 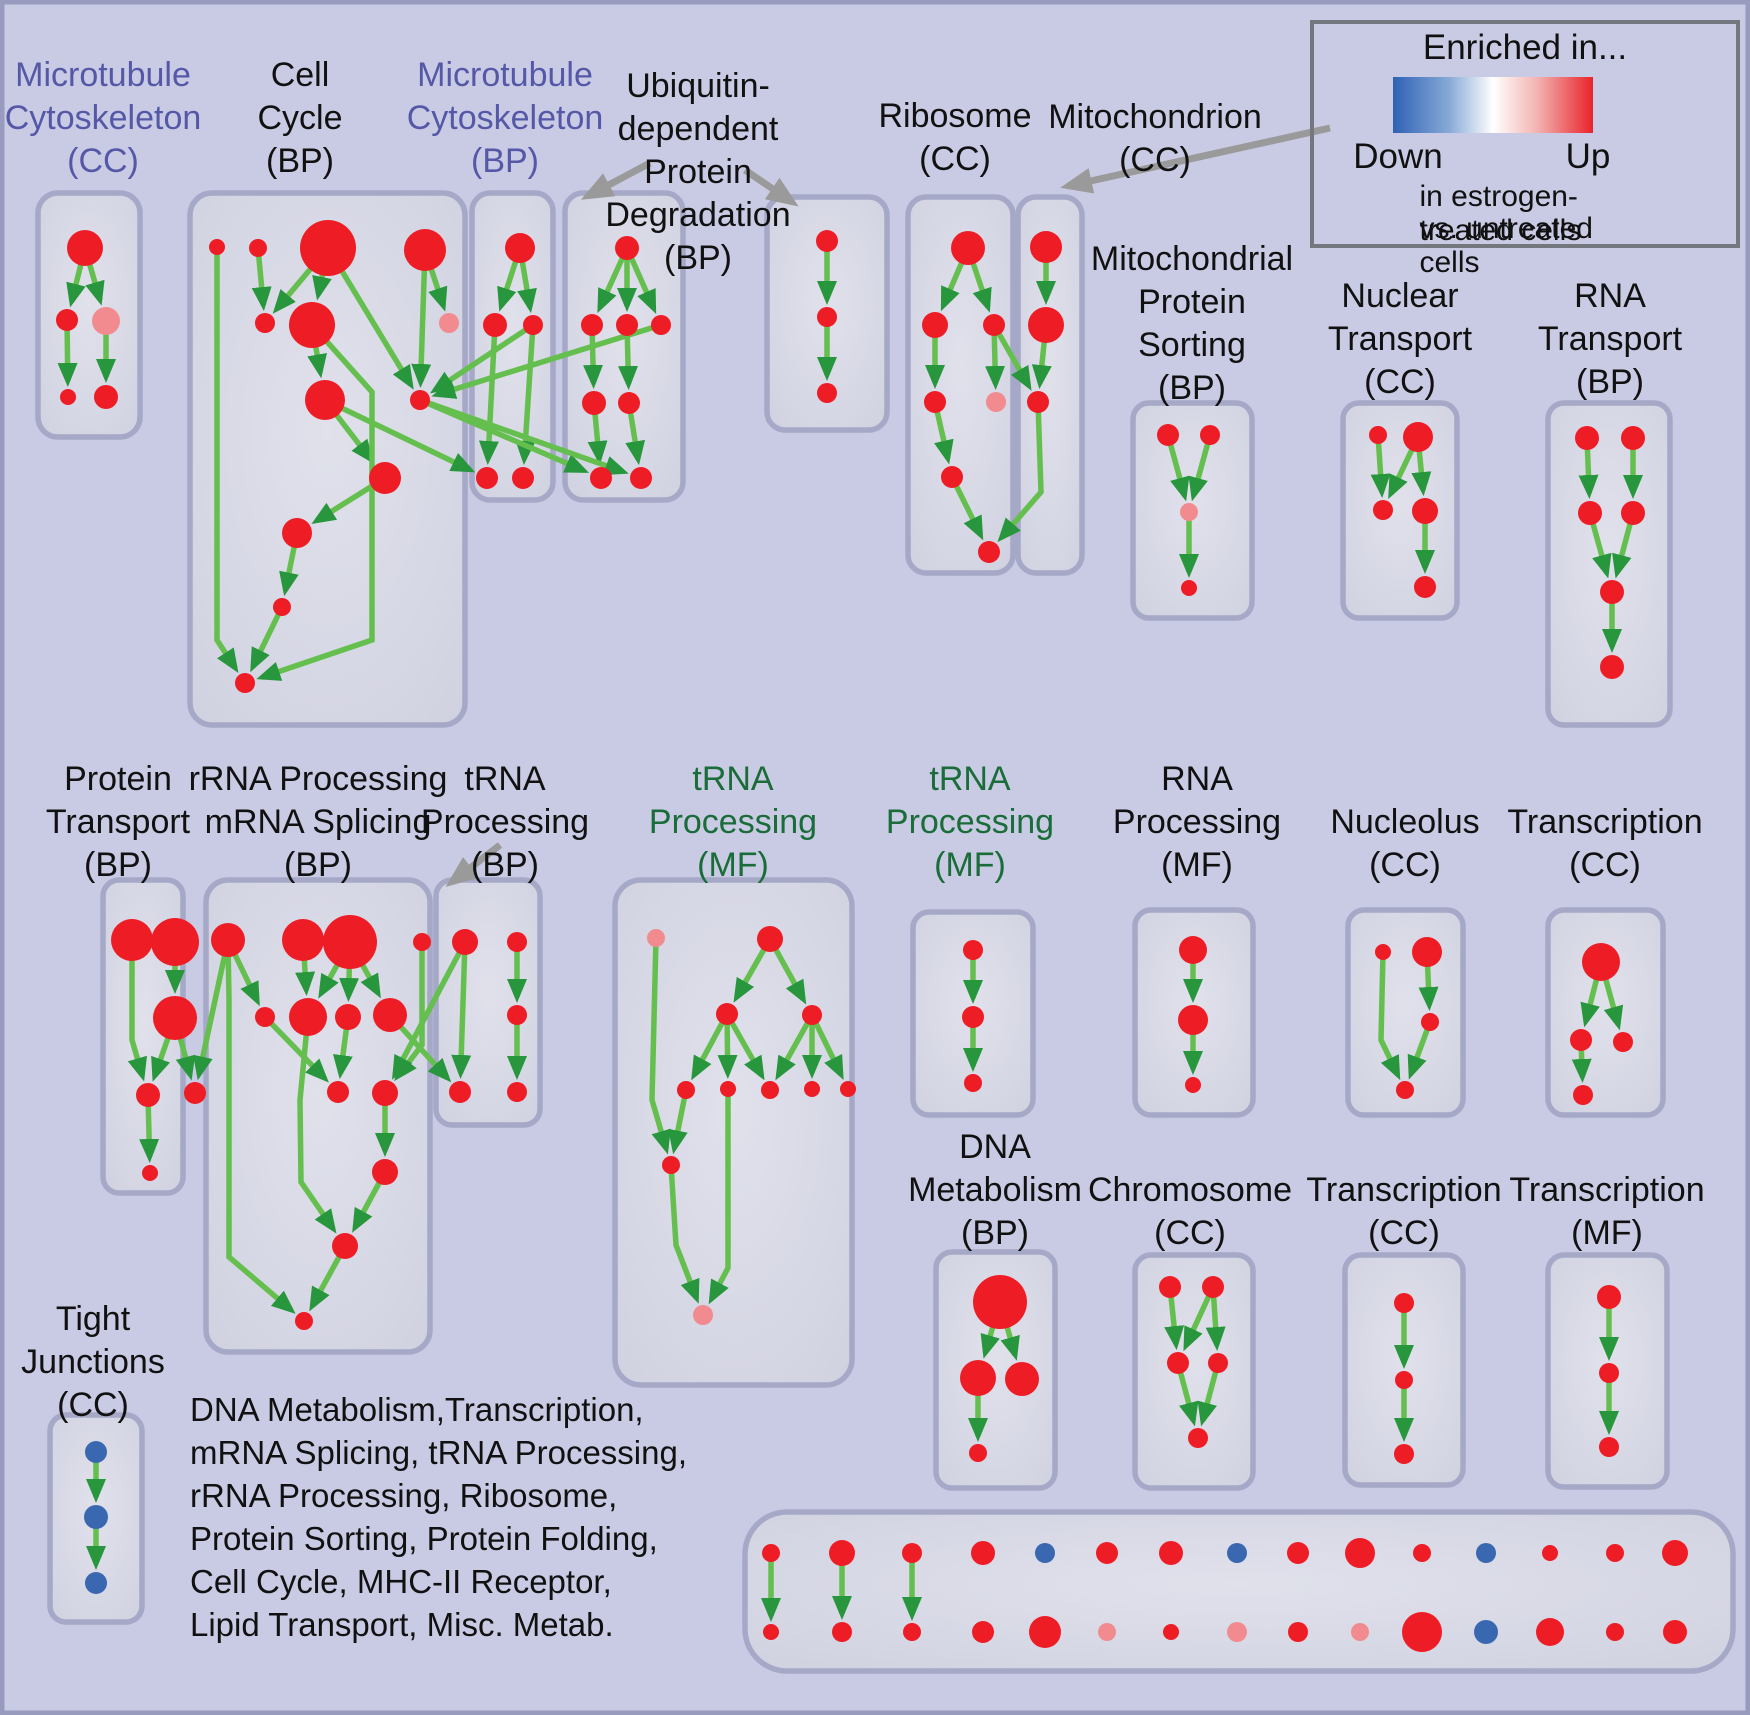 I want to click on cross-edge-cell-cycle-to-mt-bp, so click(x=399, y=435).